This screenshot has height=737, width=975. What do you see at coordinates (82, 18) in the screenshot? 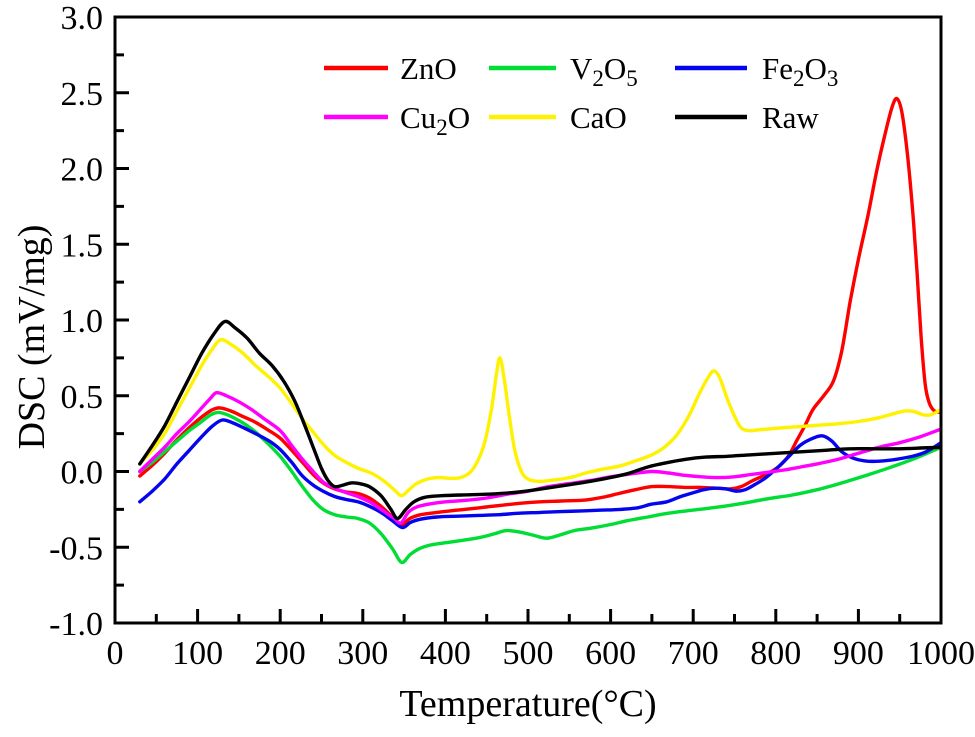
I see `y-tick-label: 3.0` at bounding box center [82, 18].